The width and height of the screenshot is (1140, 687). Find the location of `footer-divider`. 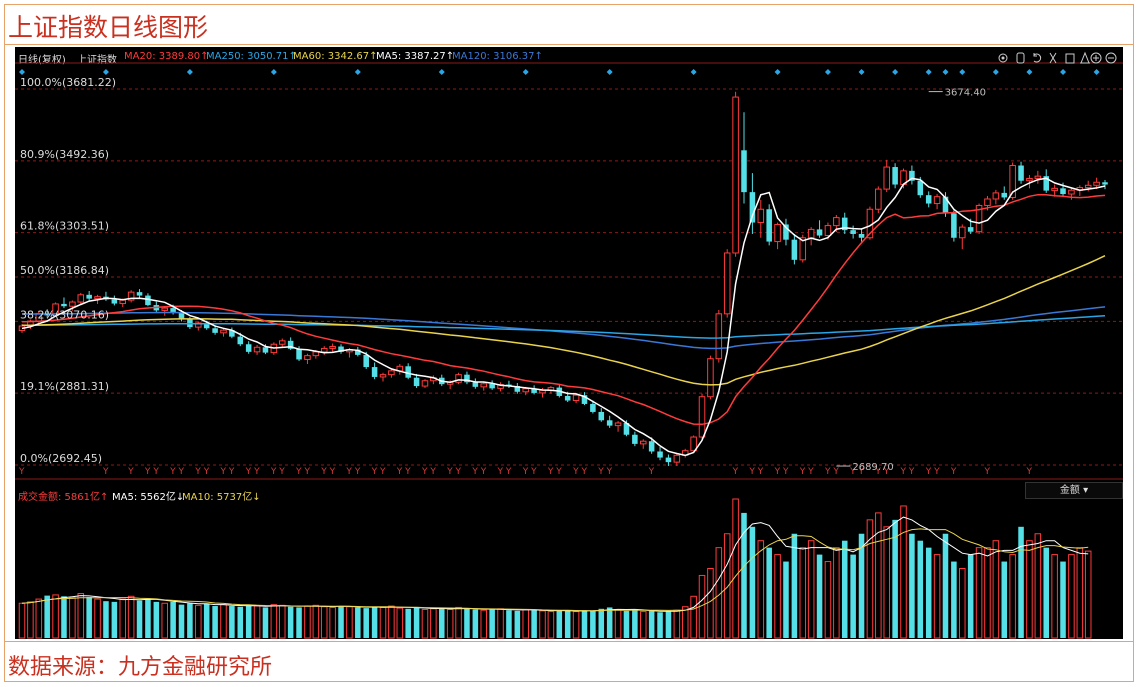

footer-divider is located at coordinates (569, 641).